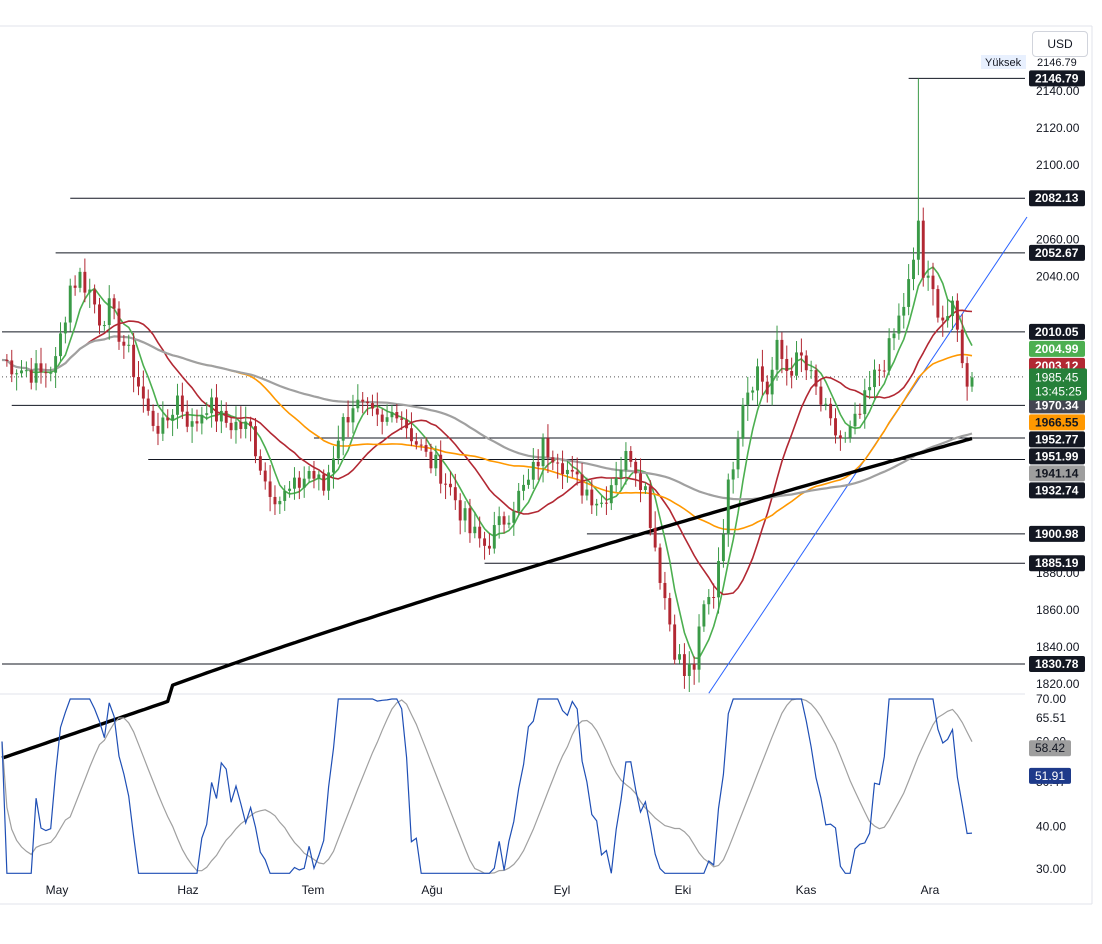 This screenshot has width=1102, height=944. What do you see at coordinates (1057, 456) in the screenshot?
I see `price-label-badge: 1951.99` at bounding box center [1057, 456].